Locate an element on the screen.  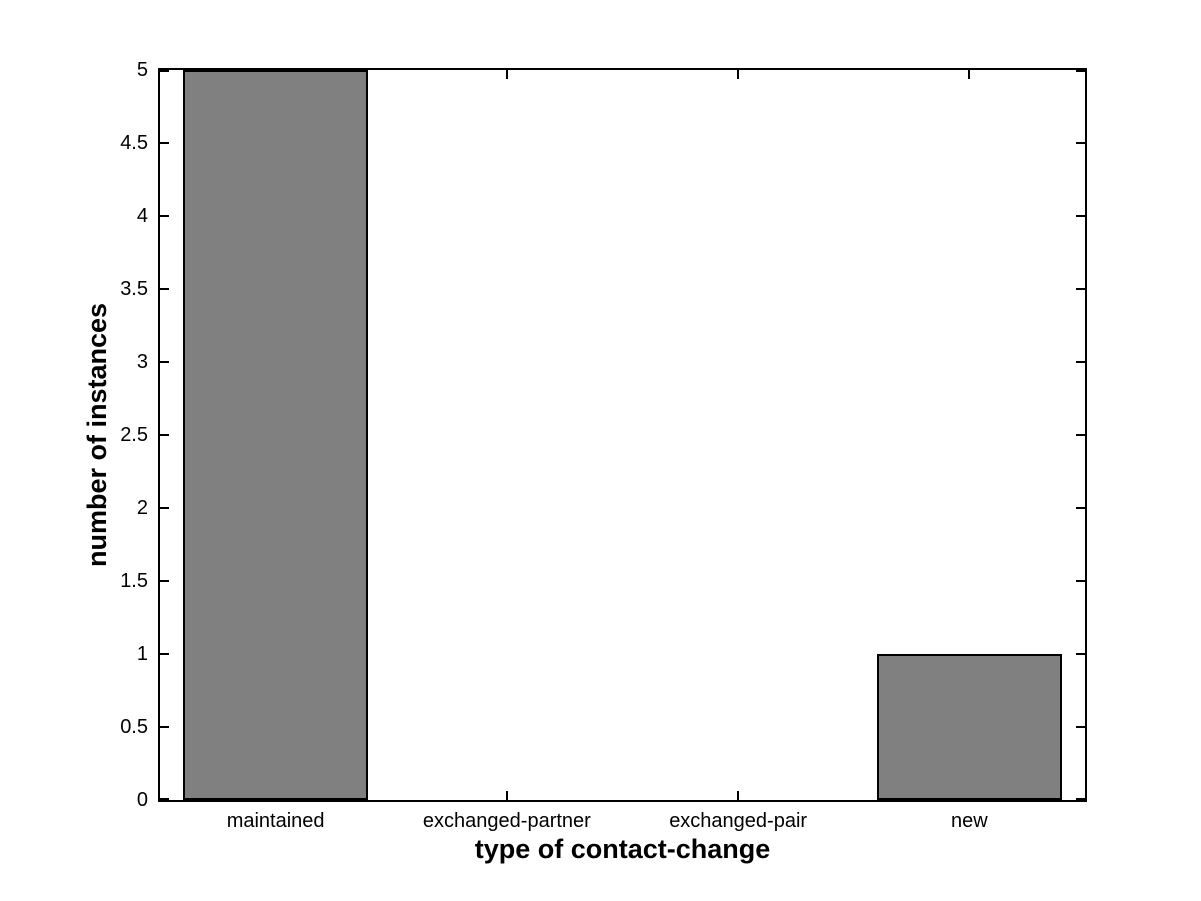
x-tick-label: new is located at coordinates (969, 821).